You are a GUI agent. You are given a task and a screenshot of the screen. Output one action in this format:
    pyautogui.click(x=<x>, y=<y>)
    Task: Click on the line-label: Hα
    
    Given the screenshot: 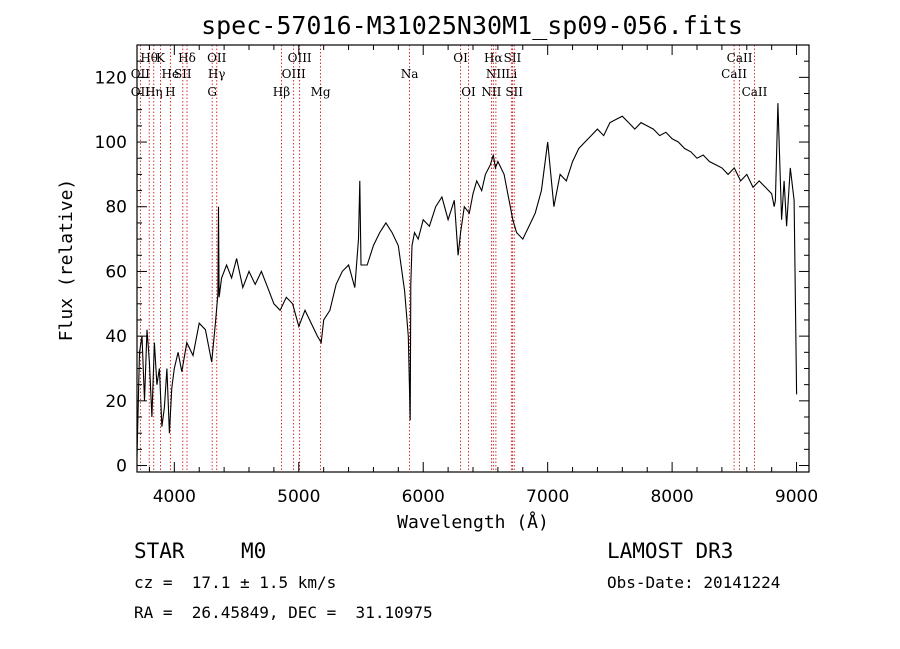 What is the action you would take?
    pyautogui.click(x=493, y=58)
    